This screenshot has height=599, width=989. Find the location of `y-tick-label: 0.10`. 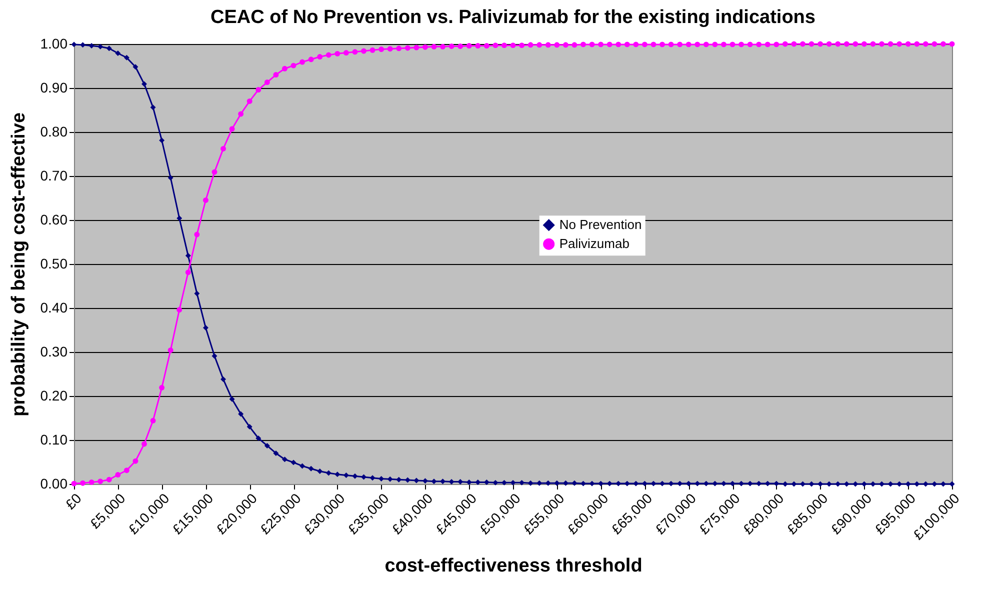

y-tick-label: 0.10 is located at coordinates (54, 440).